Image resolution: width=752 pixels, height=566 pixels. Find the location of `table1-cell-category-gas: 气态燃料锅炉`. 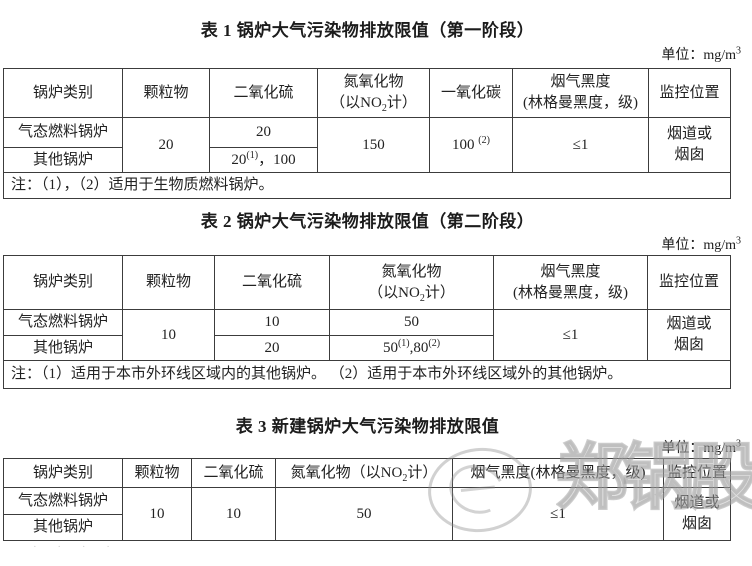

table1-cell-category-gas: 气态燃料锅炉 is located at coordinates (63, 132).